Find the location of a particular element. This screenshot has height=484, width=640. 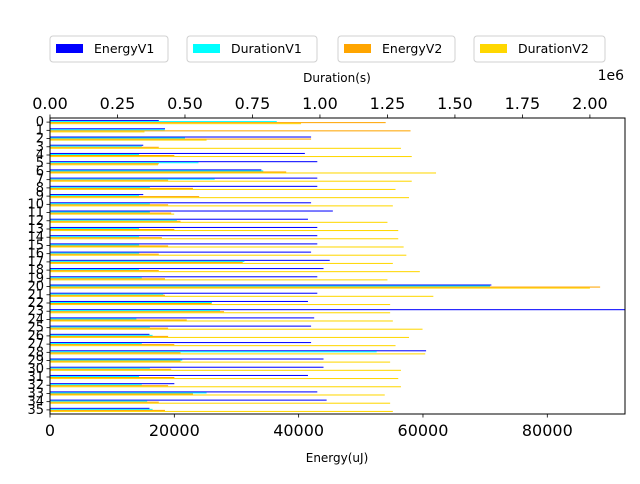

legend: EnergyV1 DurationV1 EnergyV2 DurationV2 is located at coordinates (327, 49).